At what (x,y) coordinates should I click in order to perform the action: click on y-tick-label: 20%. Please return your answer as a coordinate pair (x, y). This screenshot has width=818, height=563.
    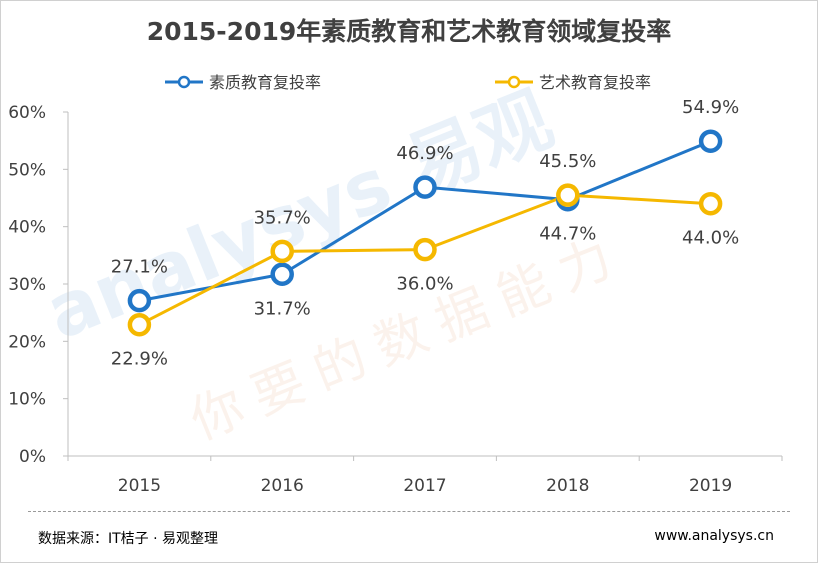
    Looking at the image, I should click on (27, 342).